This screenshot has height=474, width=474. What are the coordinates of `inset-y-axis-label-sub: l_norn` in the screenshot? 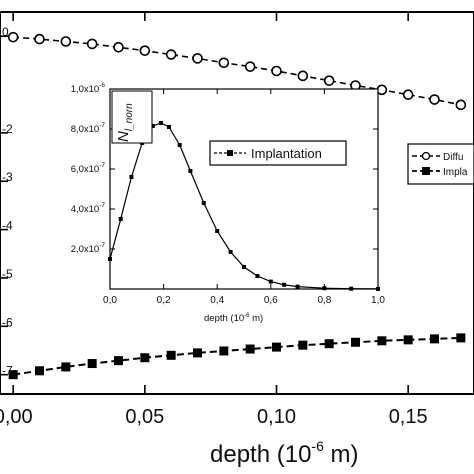 It's located at (129, 117).